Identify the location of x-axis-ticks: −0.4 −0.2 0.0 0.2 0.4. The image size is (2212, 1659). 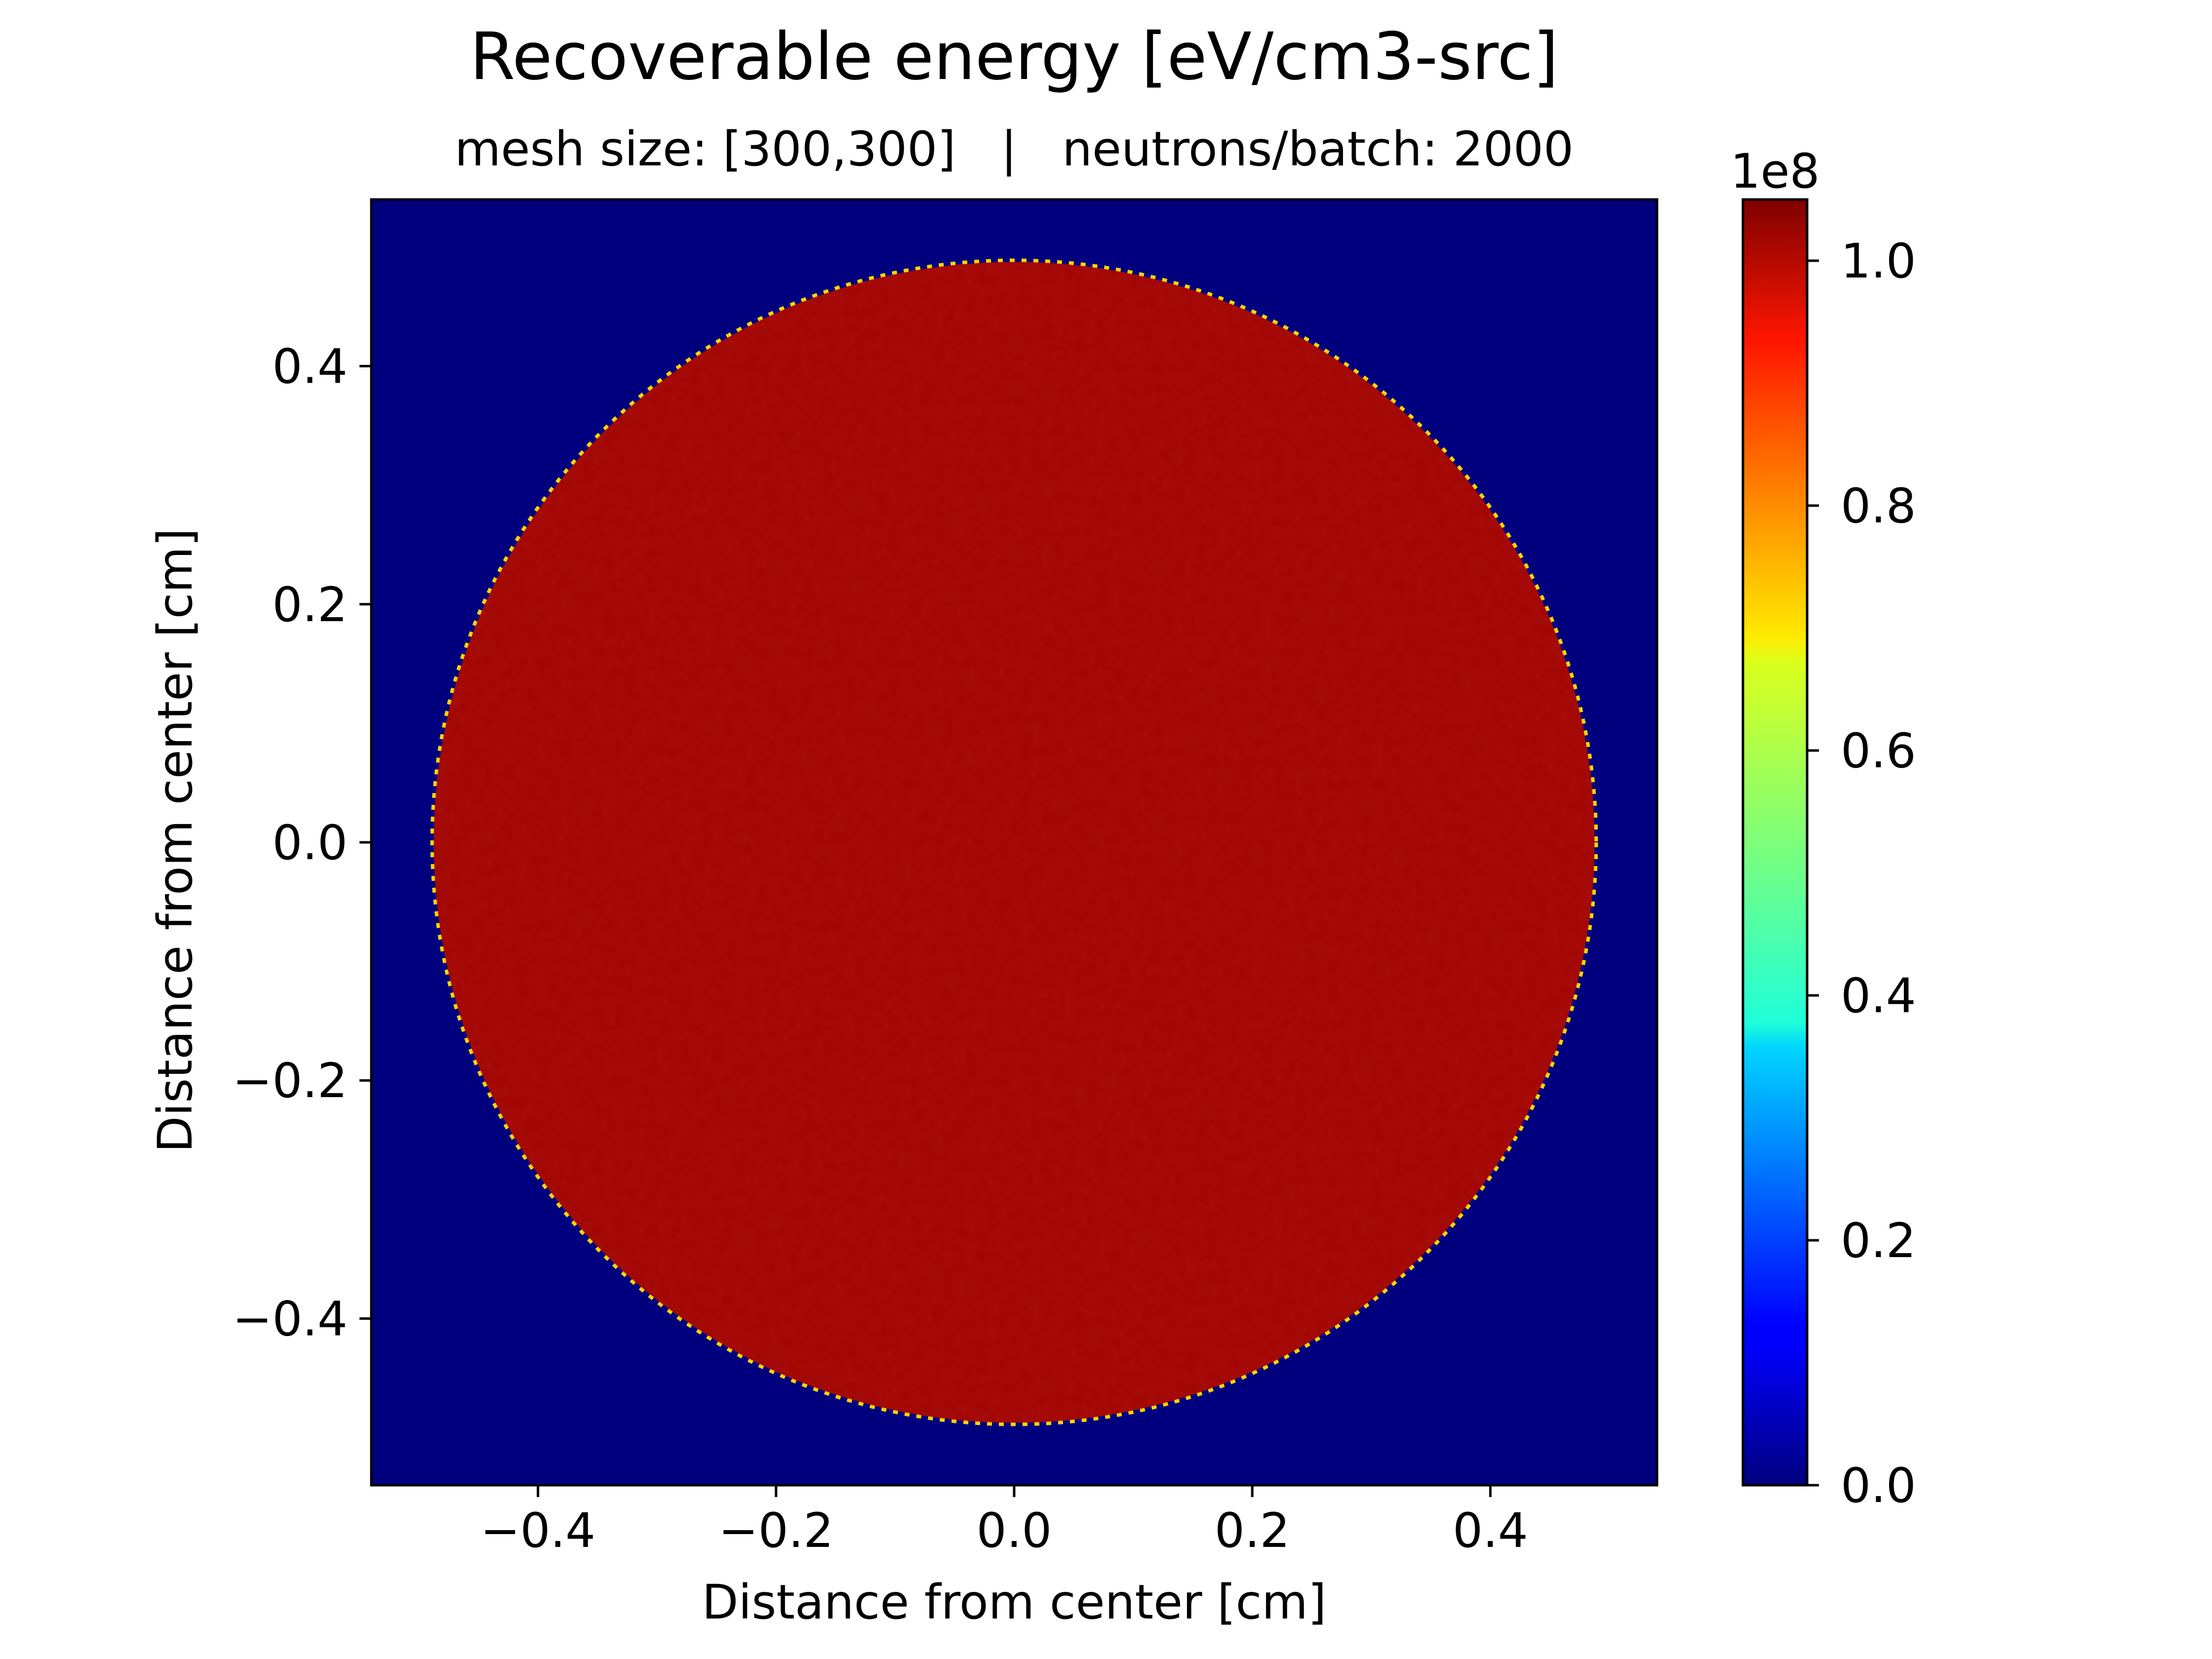
(1004, 1522).